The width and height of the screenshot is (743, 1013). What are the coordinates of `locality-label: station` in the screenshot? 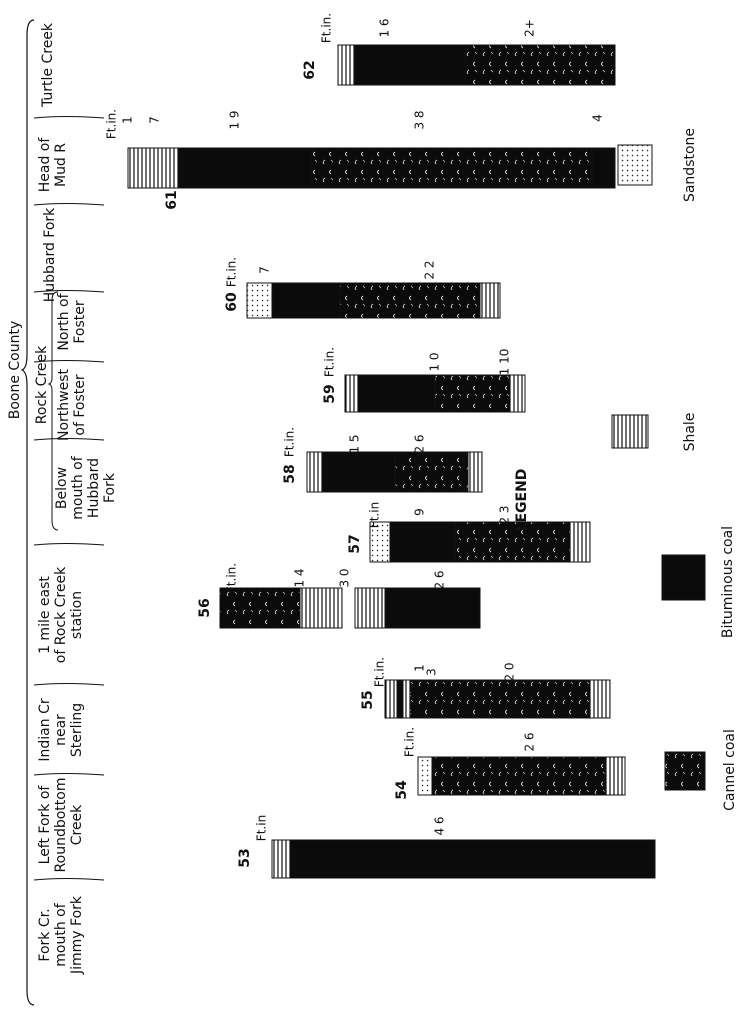 It's located at (77, 615).